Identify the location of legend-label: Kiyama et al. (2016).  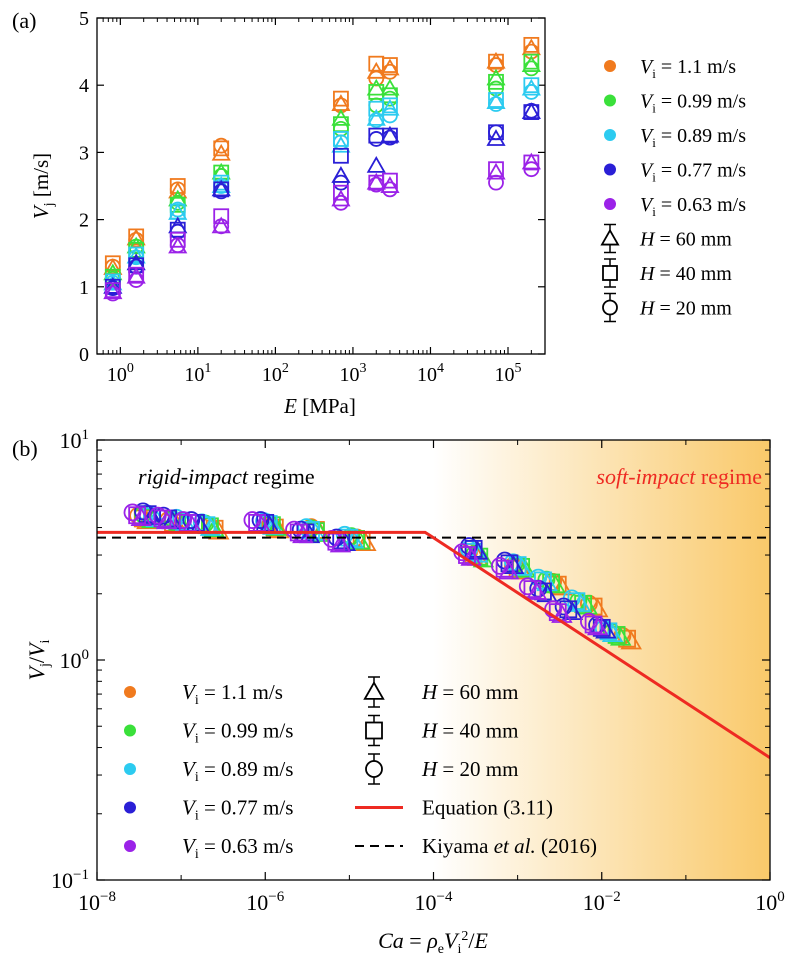
(509, 846).